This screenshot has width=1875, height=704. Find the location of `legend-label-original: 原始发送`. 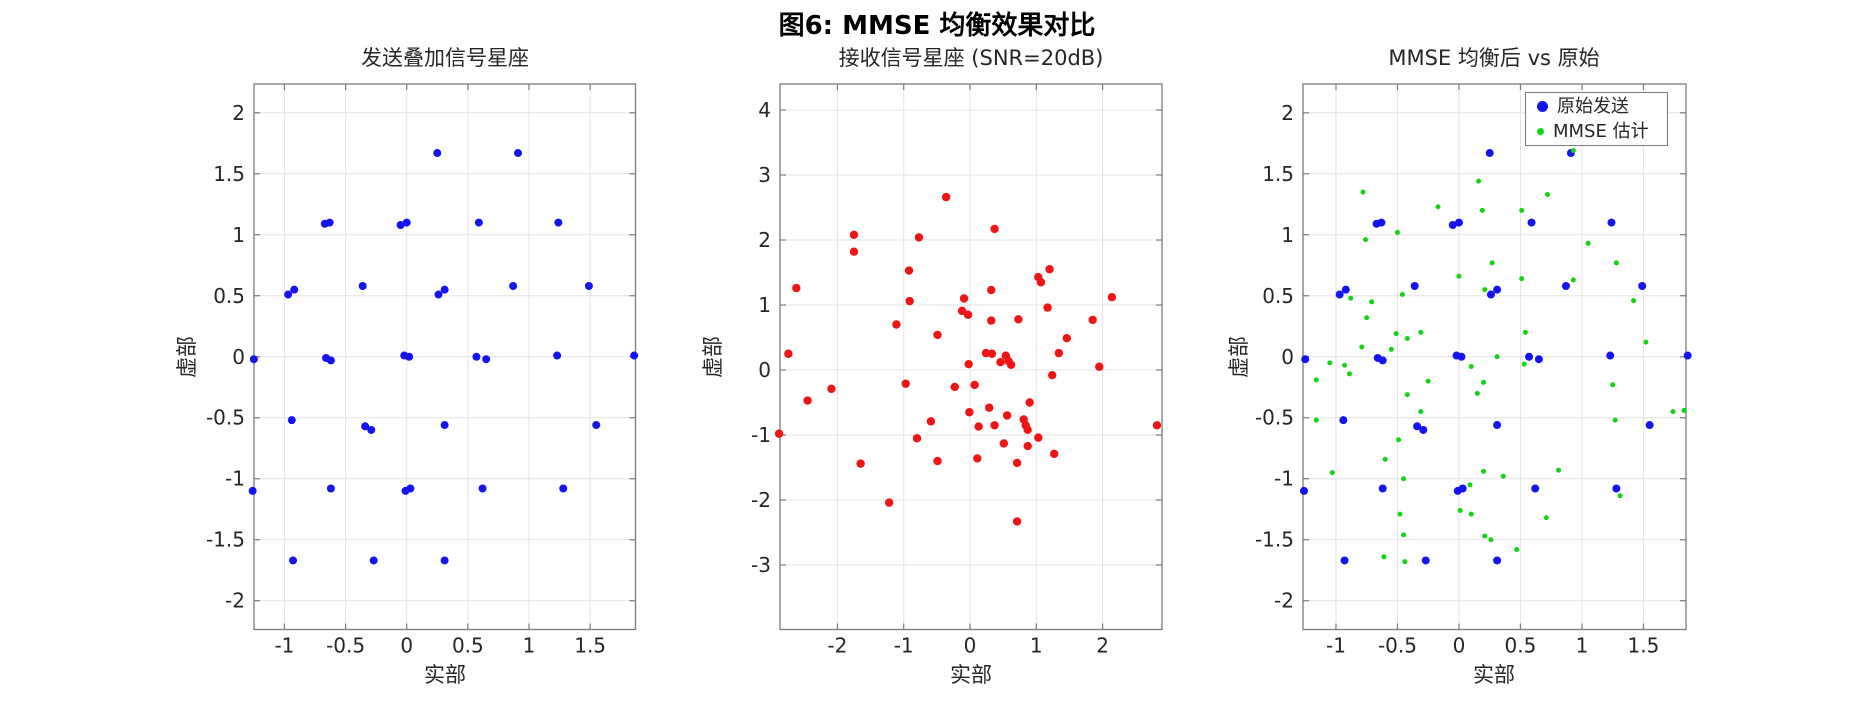

legend-label-original: 原始发送 is located at coordinates (1593, 106).